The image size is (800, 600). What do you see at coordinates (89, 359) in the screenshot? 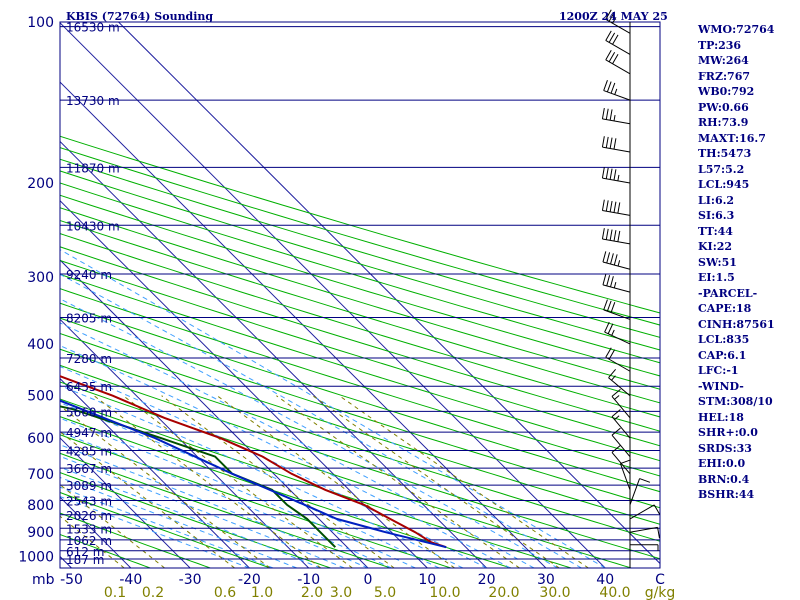
I see `height-label: 7280 m` at bounding box center [89, 359].